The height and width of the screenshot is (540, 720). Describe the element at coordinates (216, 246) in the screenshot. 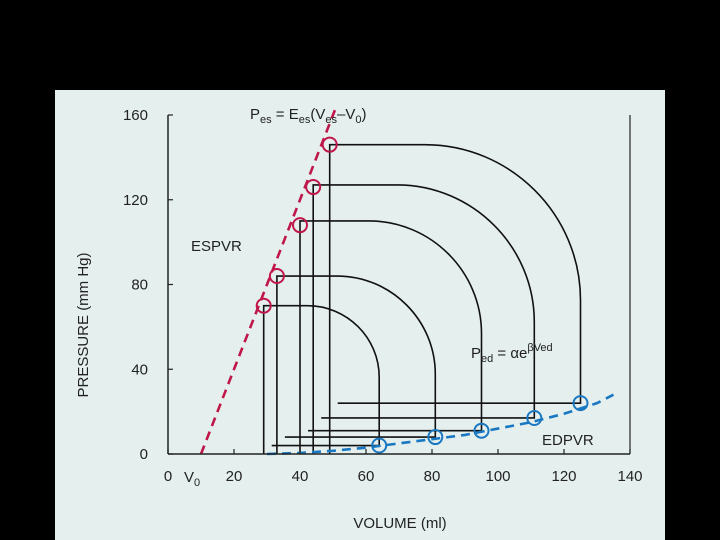

I see `espvr-label: ESPVR` at that location.